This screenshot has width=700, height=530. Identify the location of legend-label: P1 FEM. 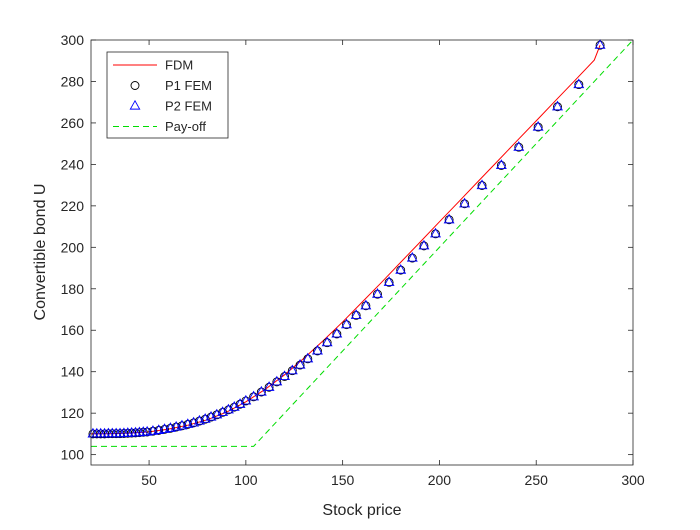
(188, 85).